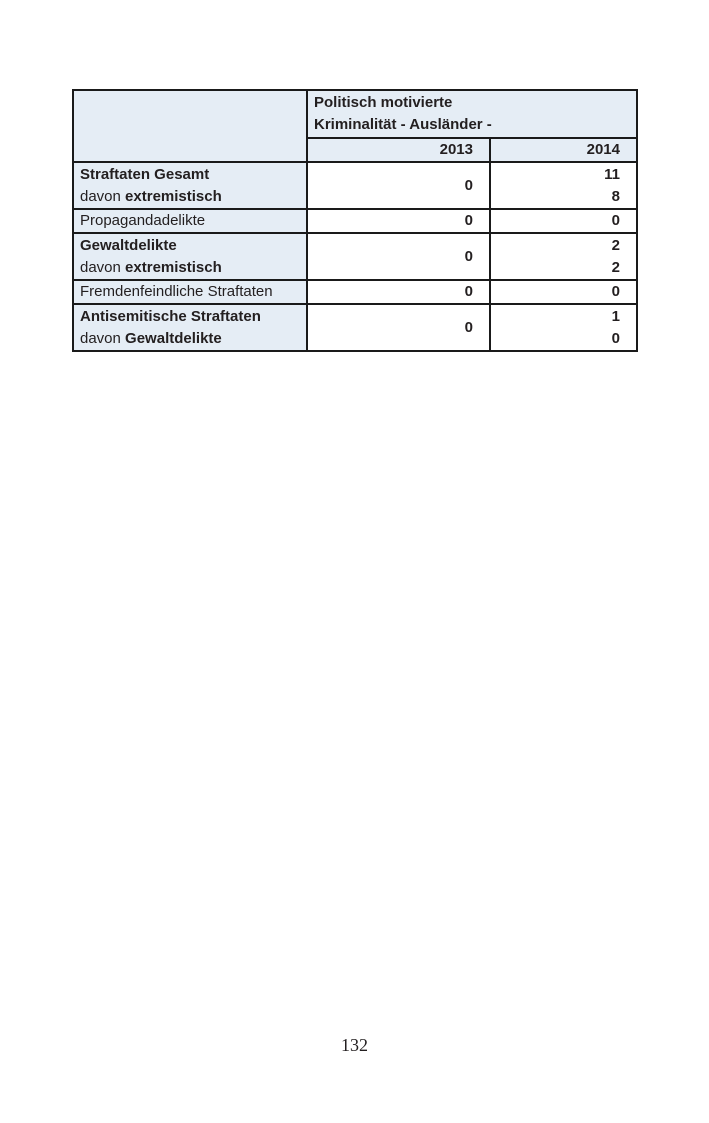 The image size is (709, 1123). What do you see at coordinates (190, 185) in the screenshot?
I see `row-label-cell: Straftaten Gesamt davon extremistisch` at bounding box center [190, 185].